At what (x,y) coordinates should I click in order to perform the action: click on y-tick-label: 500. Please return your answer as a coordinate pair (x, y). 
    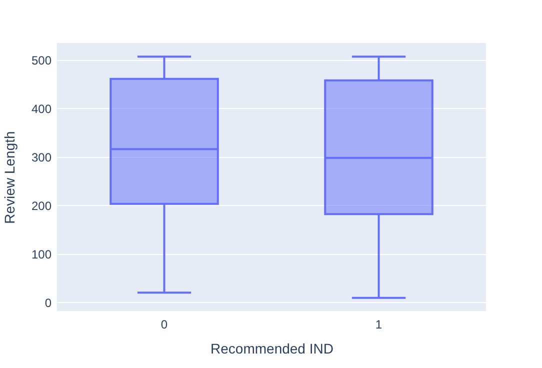
    Looking at the image, I should click on (41, 60).